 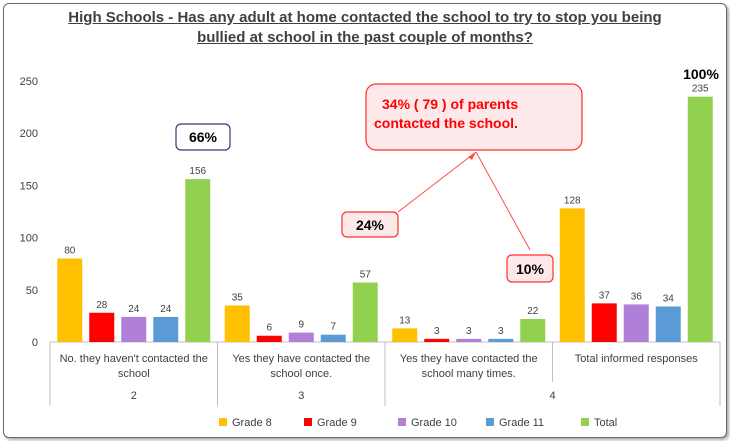 I want to click on callout-24: 24%, so click(x=370, y=224).